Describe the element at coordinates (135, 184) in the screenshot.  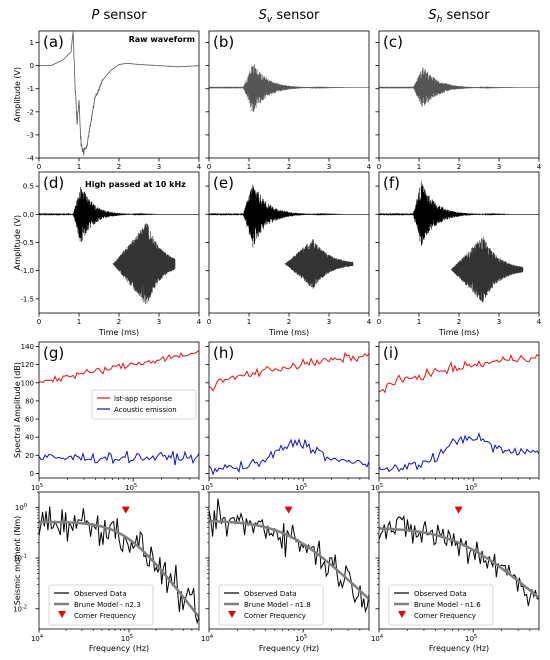
I see `panel-title: High passed at 10 kHz` at that location.